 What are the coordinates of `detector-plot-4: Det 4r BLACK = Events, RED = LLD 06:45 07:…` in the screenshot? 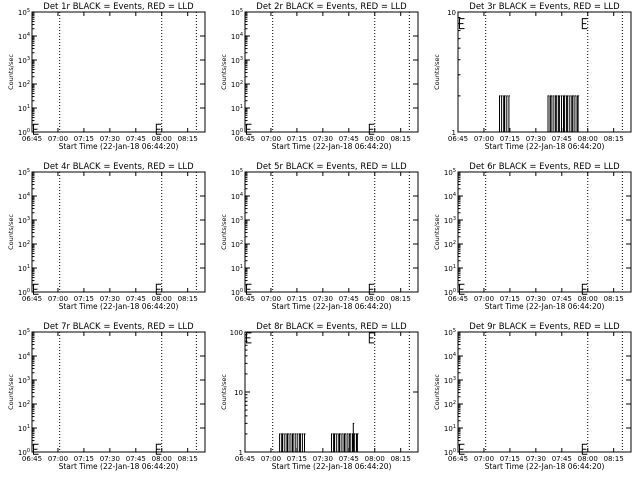 It's located at (106, 236).